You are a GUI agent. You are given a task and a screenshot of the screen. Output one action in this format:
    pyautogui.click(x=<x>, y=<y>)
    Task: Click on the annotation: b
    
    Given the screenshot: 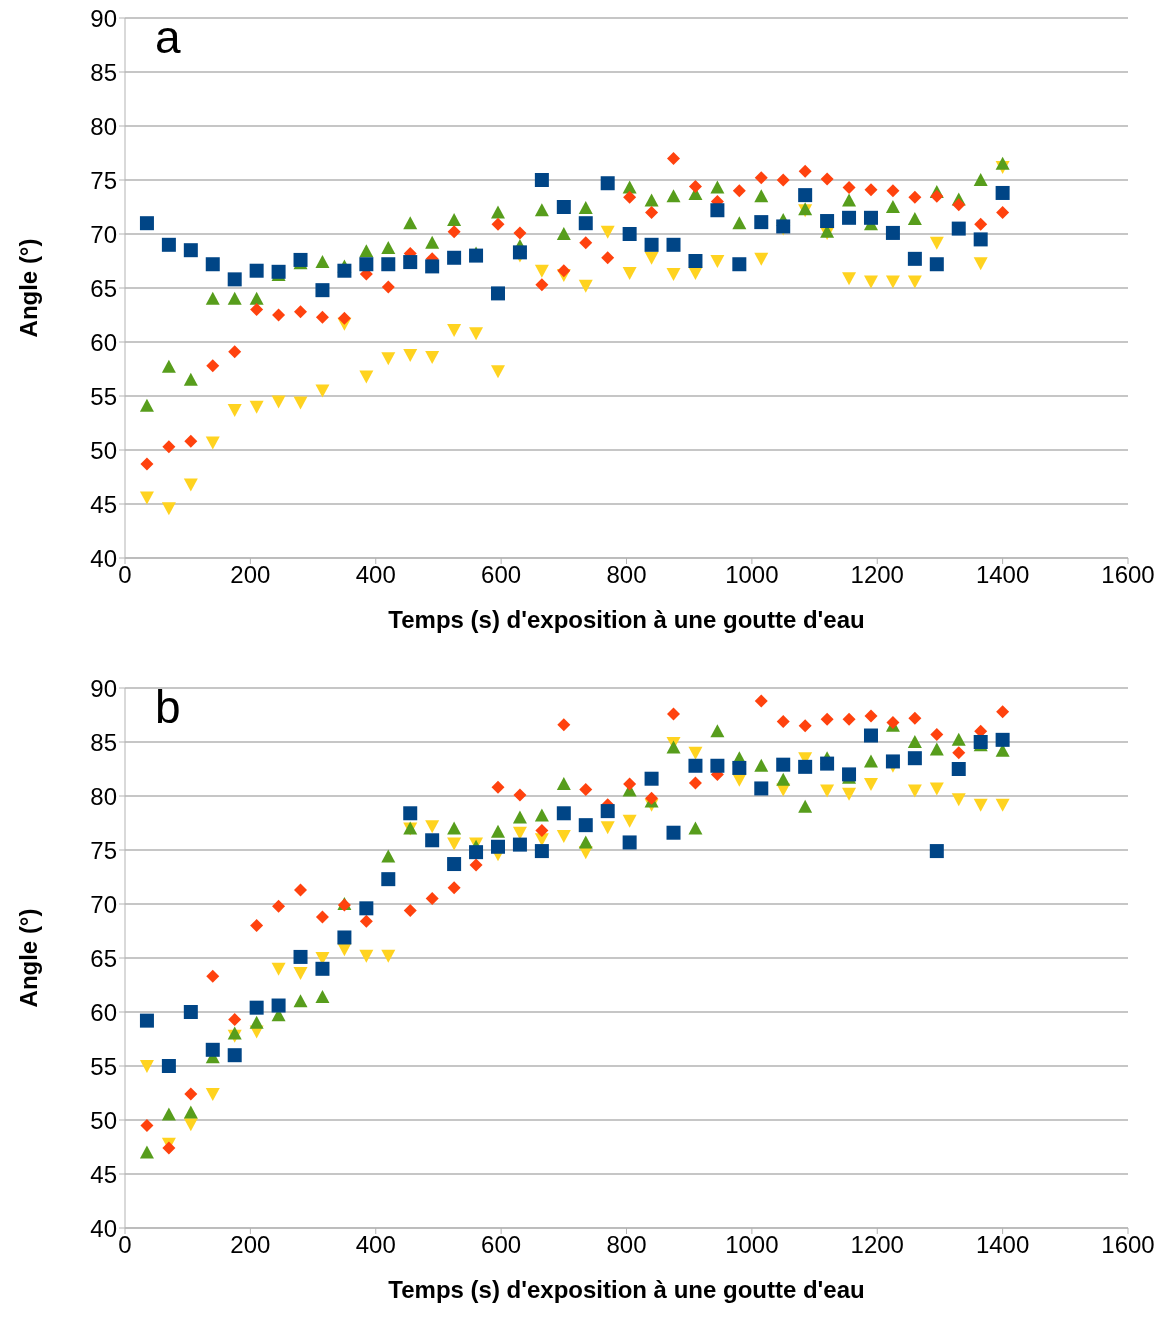 What is the action you would take?
    pyautogui.click(x=168, y=707)
    